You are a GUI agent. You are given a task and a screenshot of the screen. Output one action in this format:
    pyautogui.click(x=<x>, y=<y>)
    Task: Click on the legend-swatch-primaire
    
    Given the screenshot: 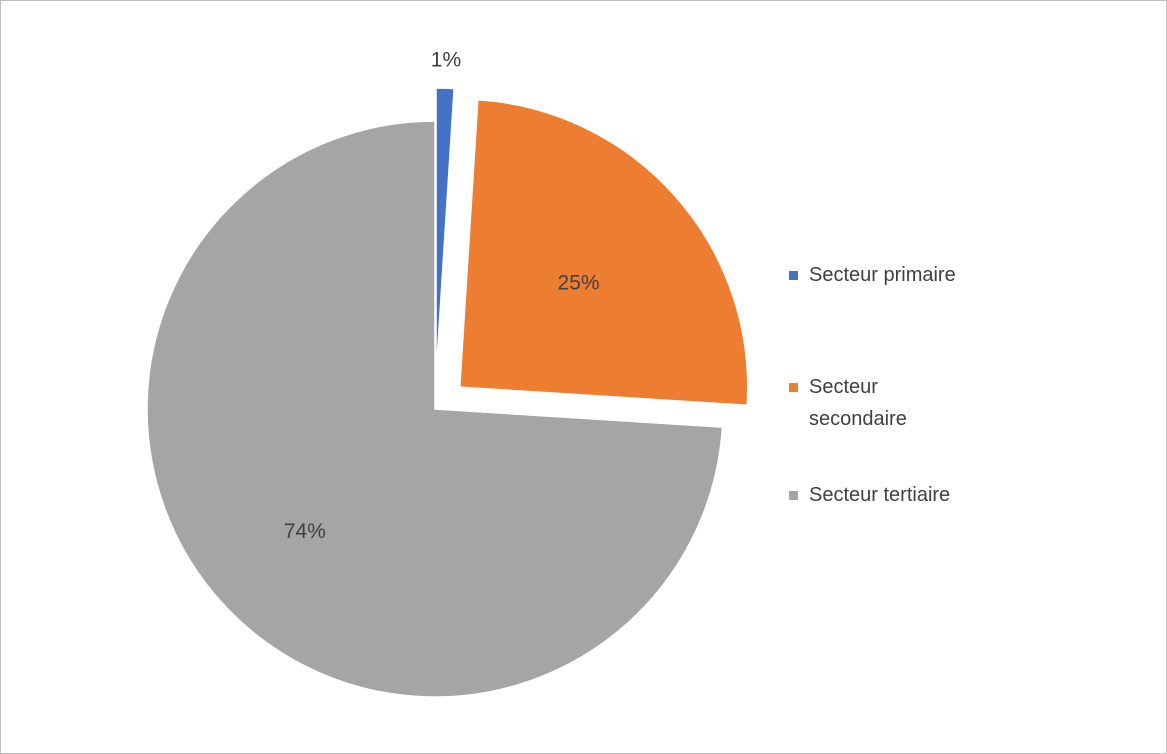 What is the action you would take?
    pyautogui.click(x=793, y=275)
    